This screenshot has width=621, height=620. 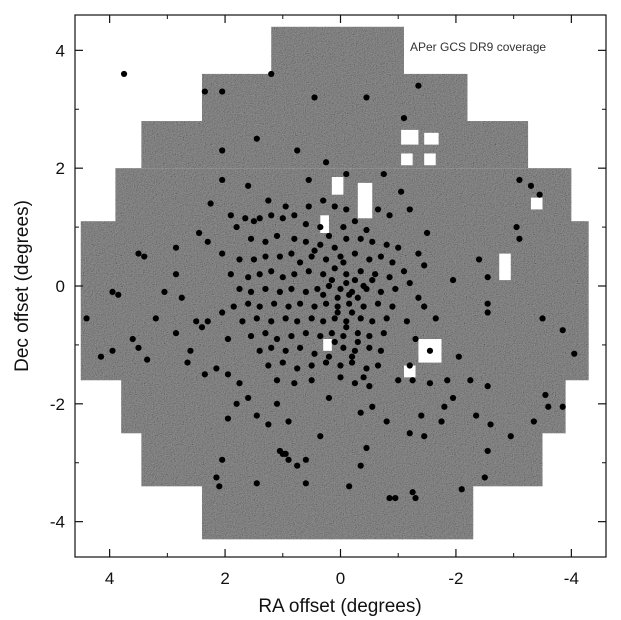 What do you see at coordinates (455, 578) in the screenshot?
I see `x-tick-label: -2` at bounding box center [455, 578].